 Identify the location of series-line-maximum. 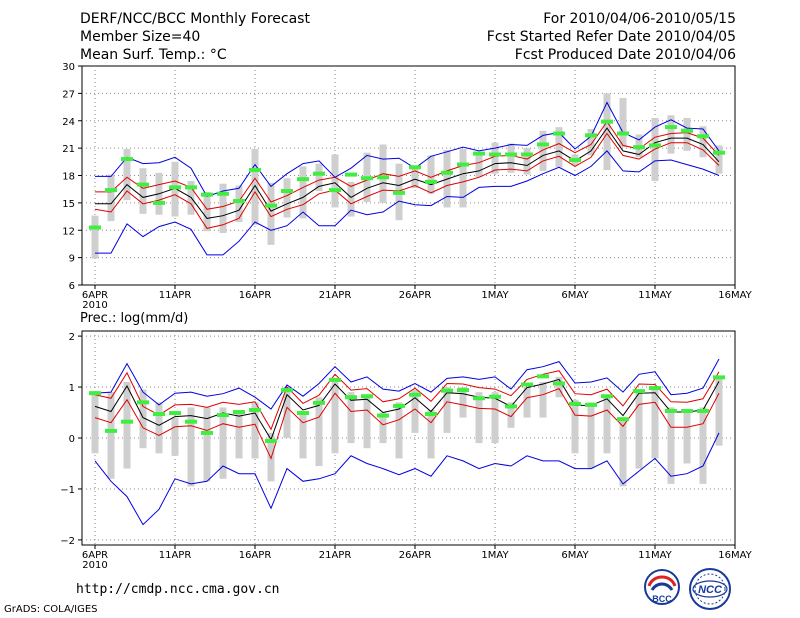
(407, 384).